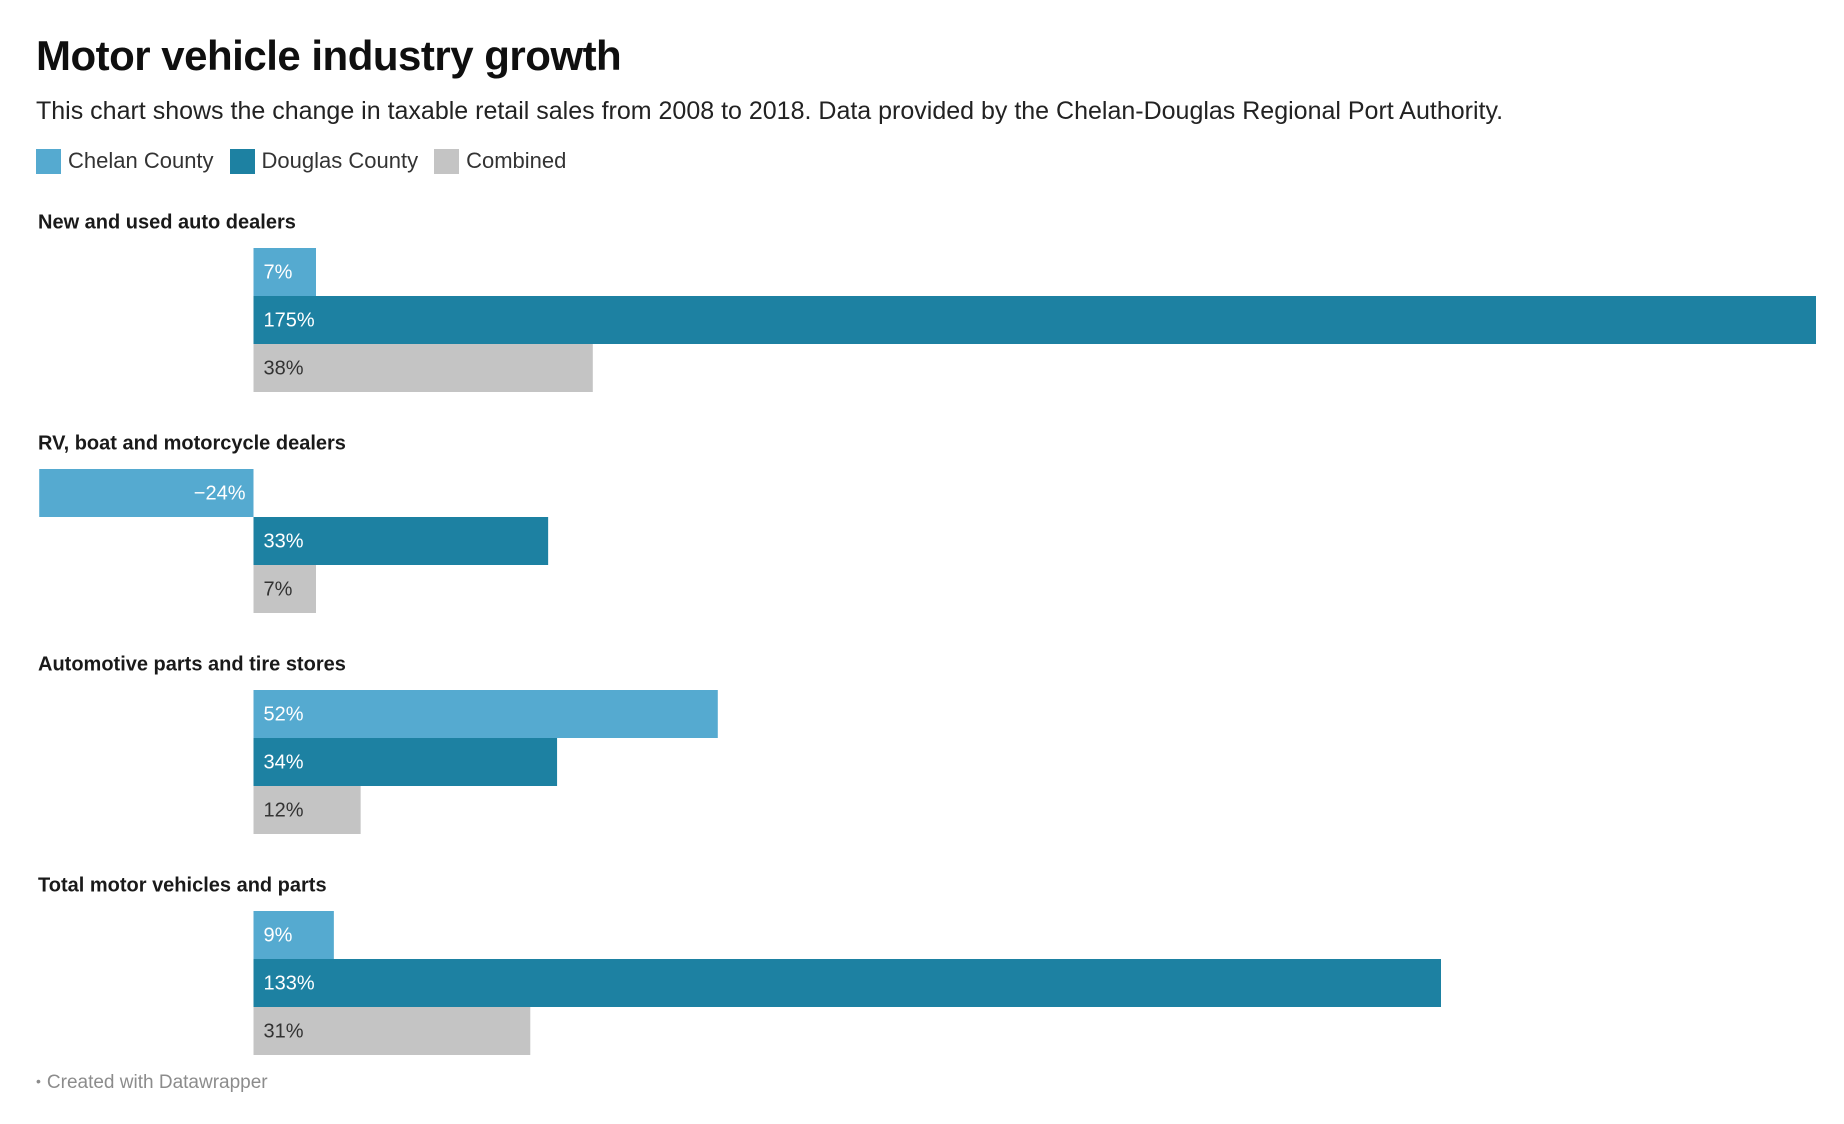 This screenshot has height=1124, width=1844. Describe the element at coordinates (157, 1082) in the screenshot. I see `footer-text: Created with Datawrapper` at that location.